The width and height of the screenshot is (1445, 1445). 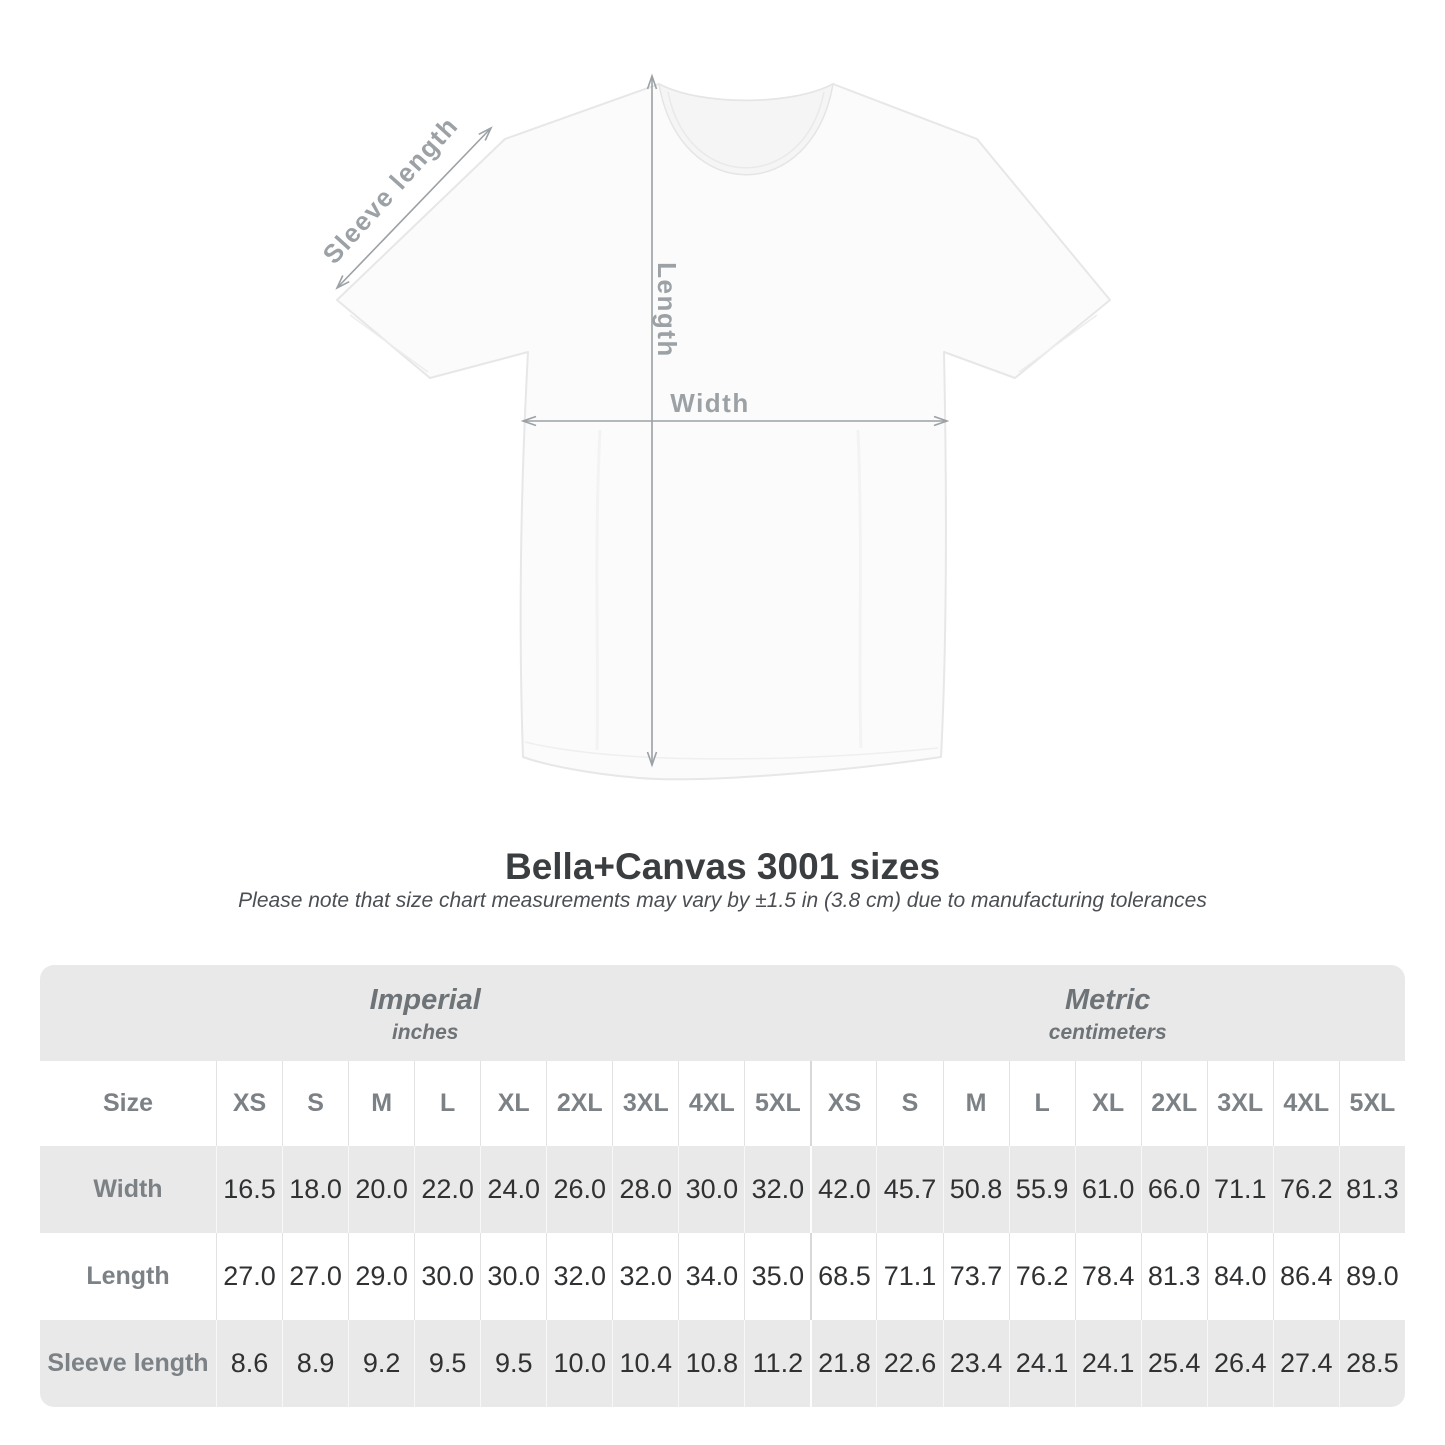 What do you see at coordinates (1107, 1189) in the screenshot?
I see `value-cell: 61.0` at bounding box center [1107, 1189].